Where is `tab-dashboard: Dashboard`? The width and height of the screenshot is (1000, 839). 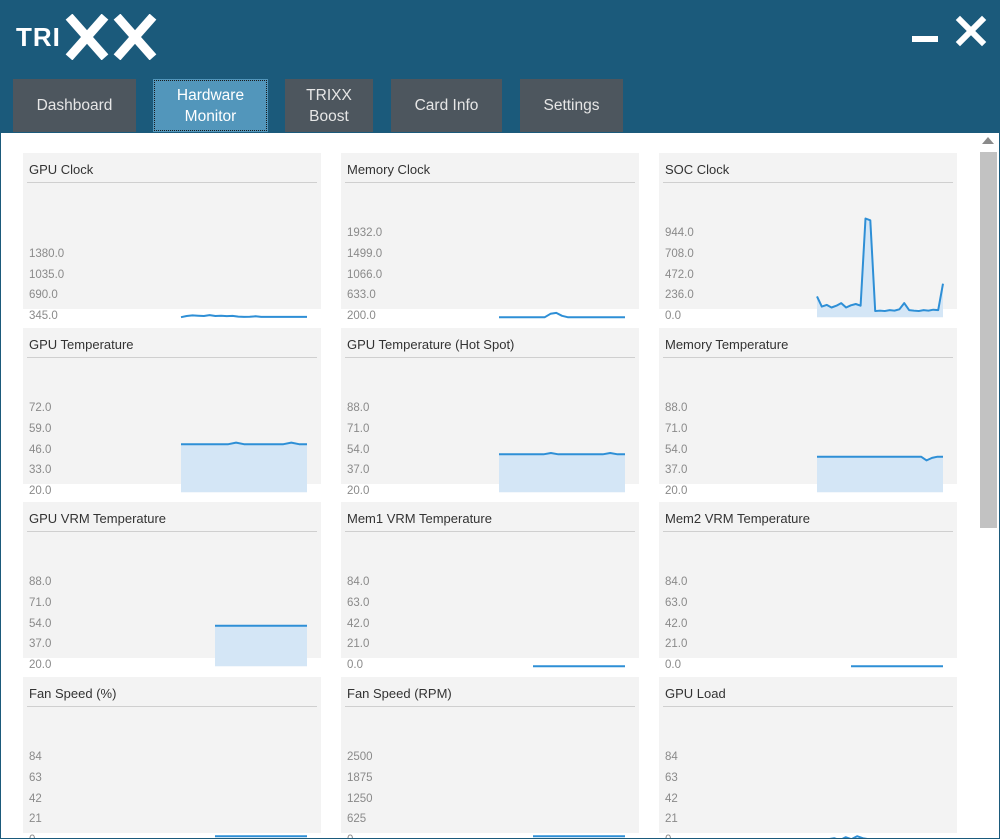
tab-dashboard: Dashboard is located at coordinates (74, 105).